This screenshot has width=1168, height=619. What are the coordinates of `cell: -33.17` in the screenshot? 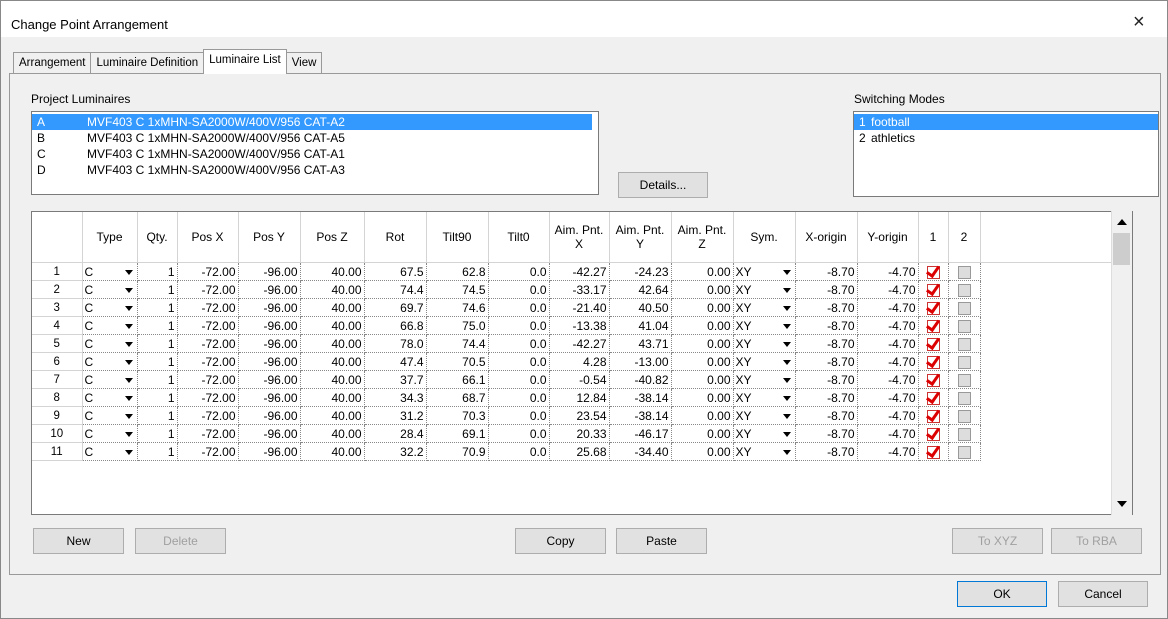 It's located at (579, 289).